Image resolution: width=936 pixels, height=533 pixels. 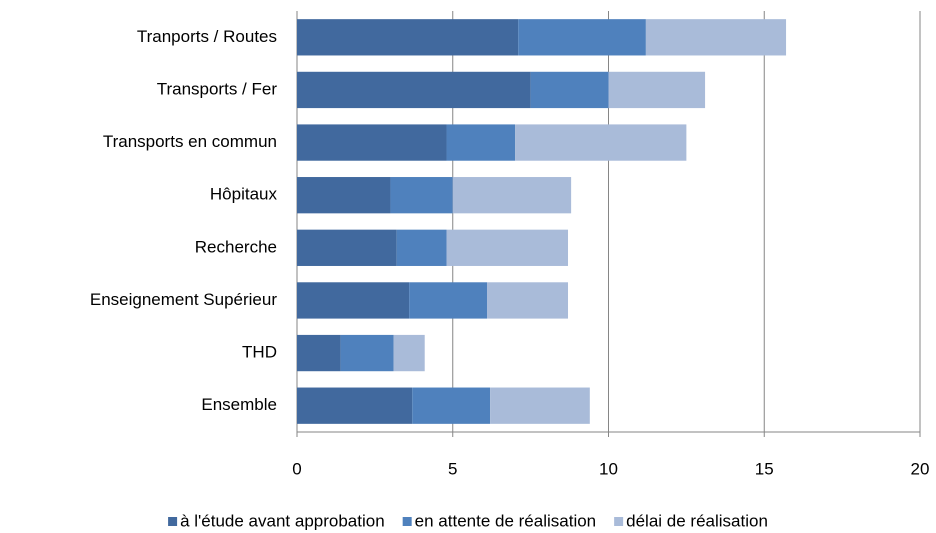 I want to click on legend-label: en attente de réalisation, so click(x=505, y=520).